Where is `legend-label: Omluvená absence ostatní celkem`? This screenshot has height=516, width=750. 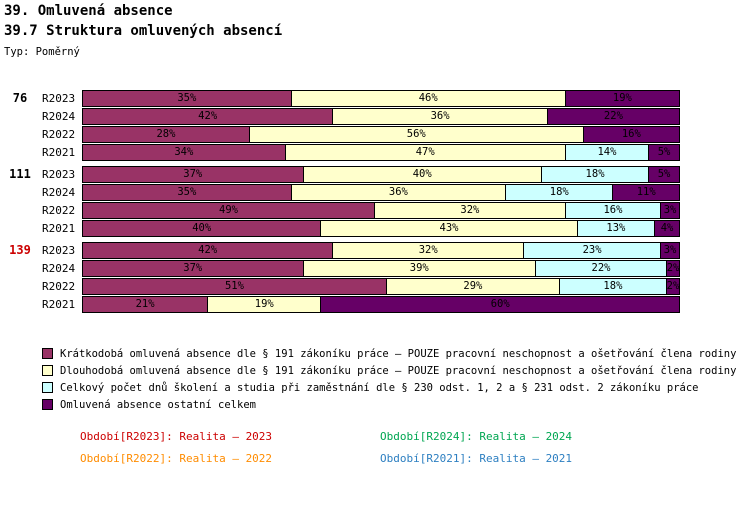 legend-label: Omluvená absence ostatní celkem is located at coordinates (158, 404).